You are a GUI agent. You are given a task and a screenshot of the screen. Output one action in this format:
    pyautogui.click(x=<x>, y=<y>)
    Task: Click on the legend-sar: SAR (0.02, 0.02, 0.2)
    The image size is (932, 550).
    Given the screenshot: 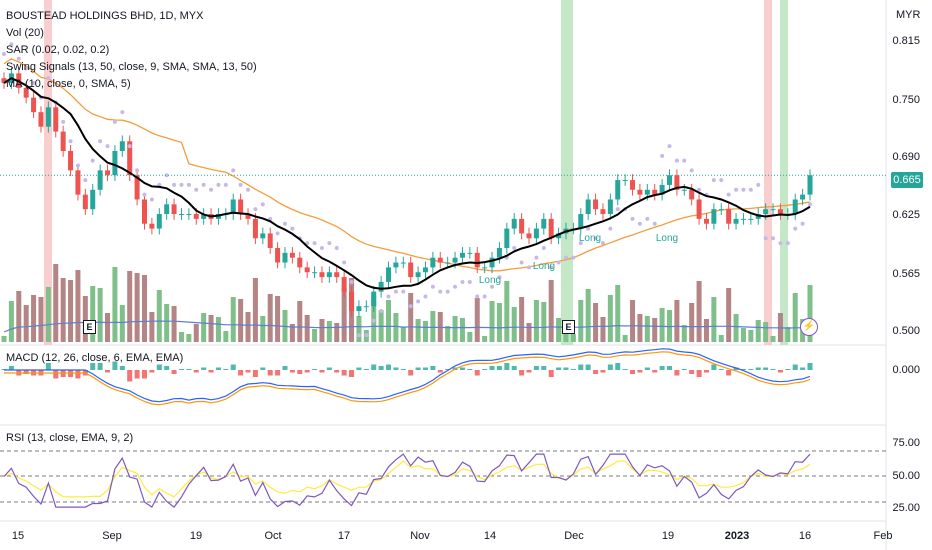 What is the action you would take?
    pyautogui.click(x=58, y=50)
    